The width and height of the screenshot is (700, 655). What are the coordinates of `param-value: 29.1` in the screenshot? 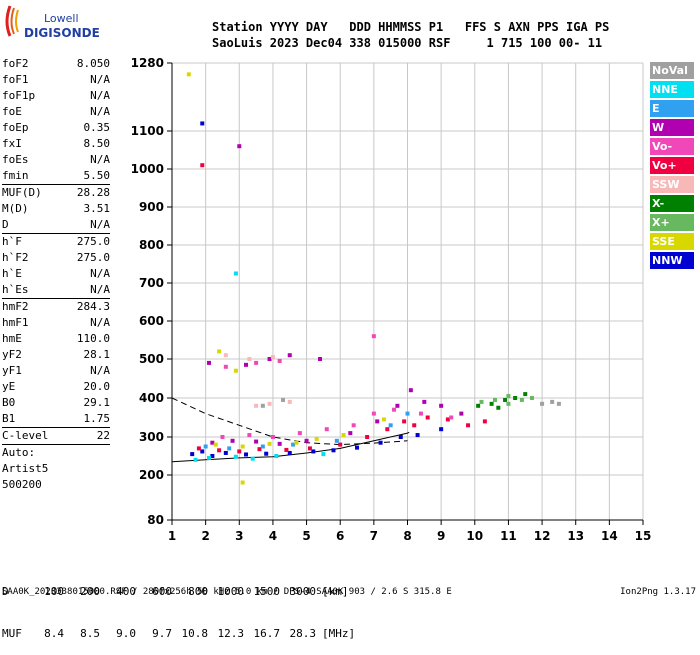 It's located at (97, 402).